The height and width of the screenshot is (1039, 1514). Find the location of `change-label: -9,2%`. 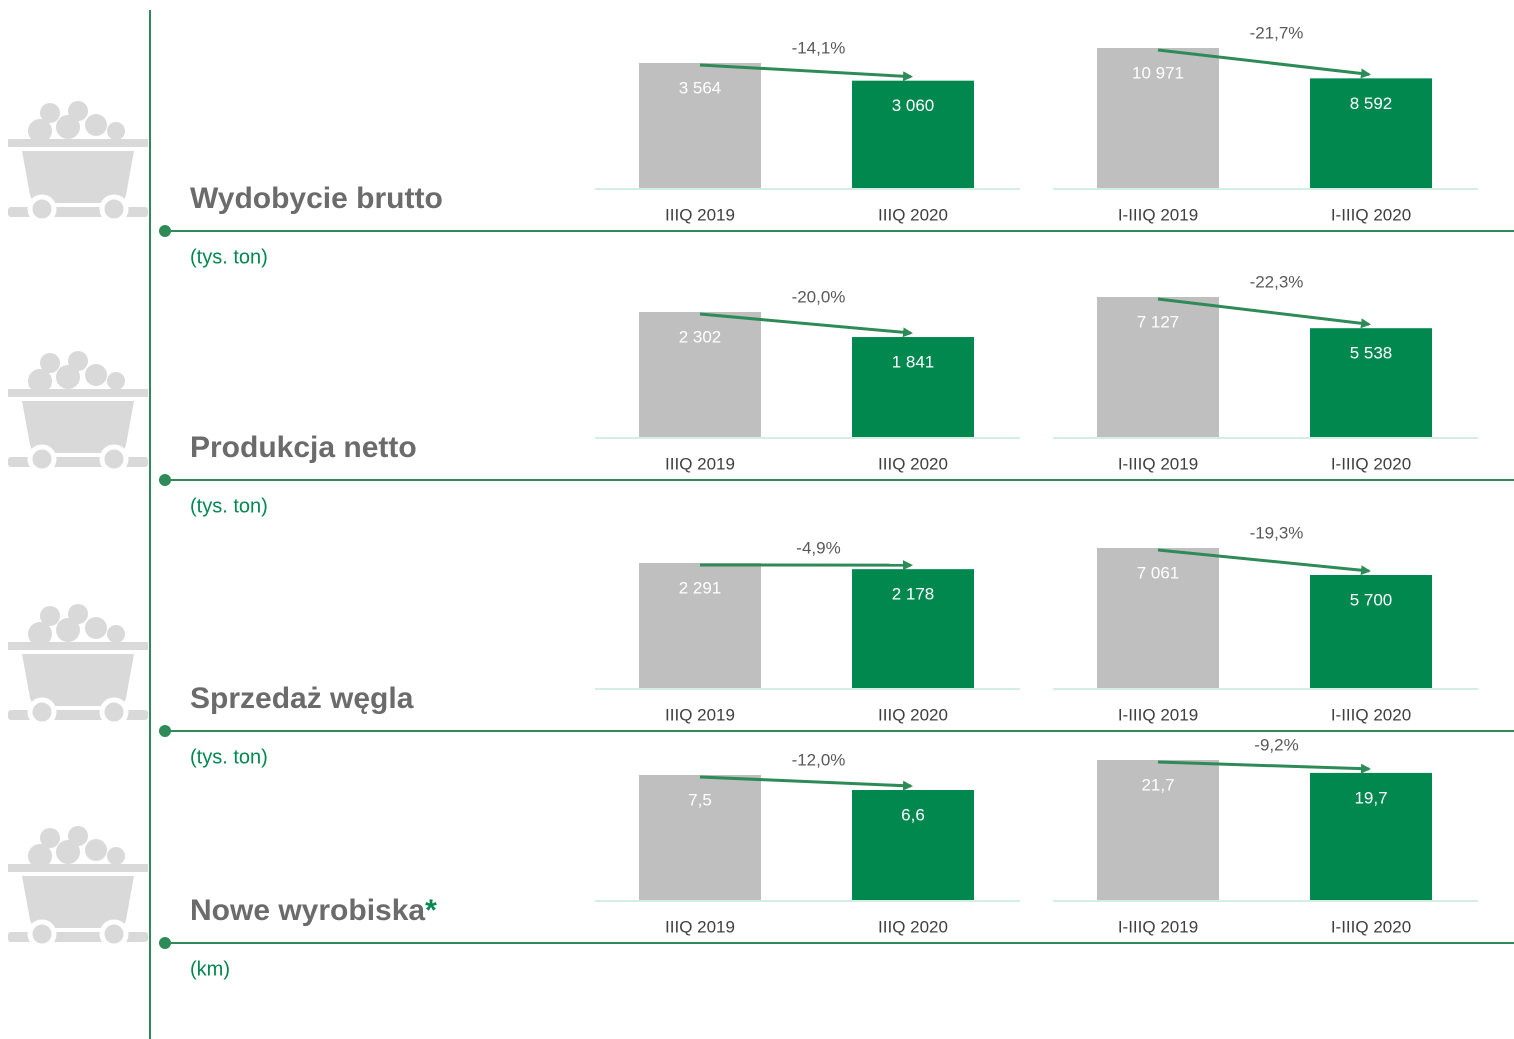

change-label: -9,2% is located at coordinates (1276, 744).